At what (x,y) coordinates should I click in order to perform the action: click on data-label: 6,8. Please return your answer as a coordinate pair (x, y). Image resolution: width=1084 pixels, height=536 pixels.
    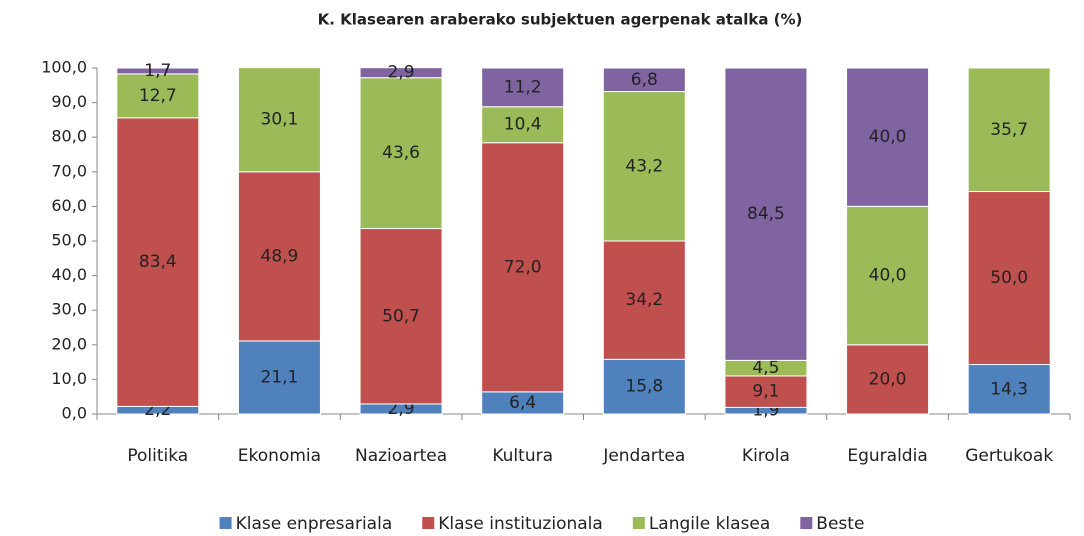
    Looking at the image, I should click on (644, 80).